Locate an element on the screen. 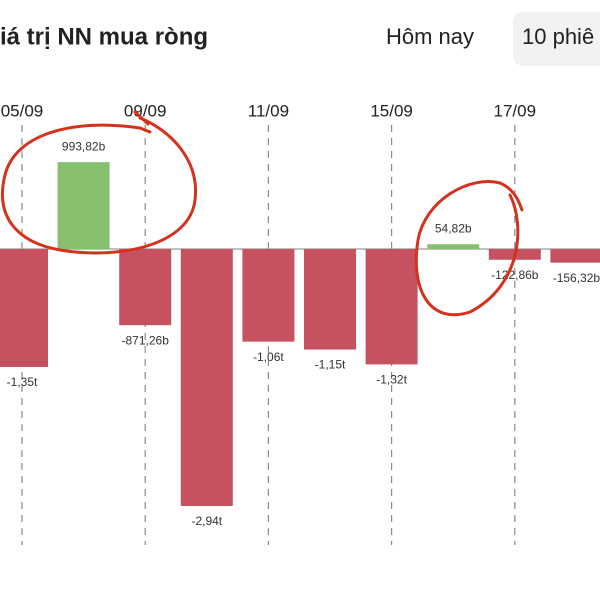  value-label: -1,32t is located at coordinates (391, 380).